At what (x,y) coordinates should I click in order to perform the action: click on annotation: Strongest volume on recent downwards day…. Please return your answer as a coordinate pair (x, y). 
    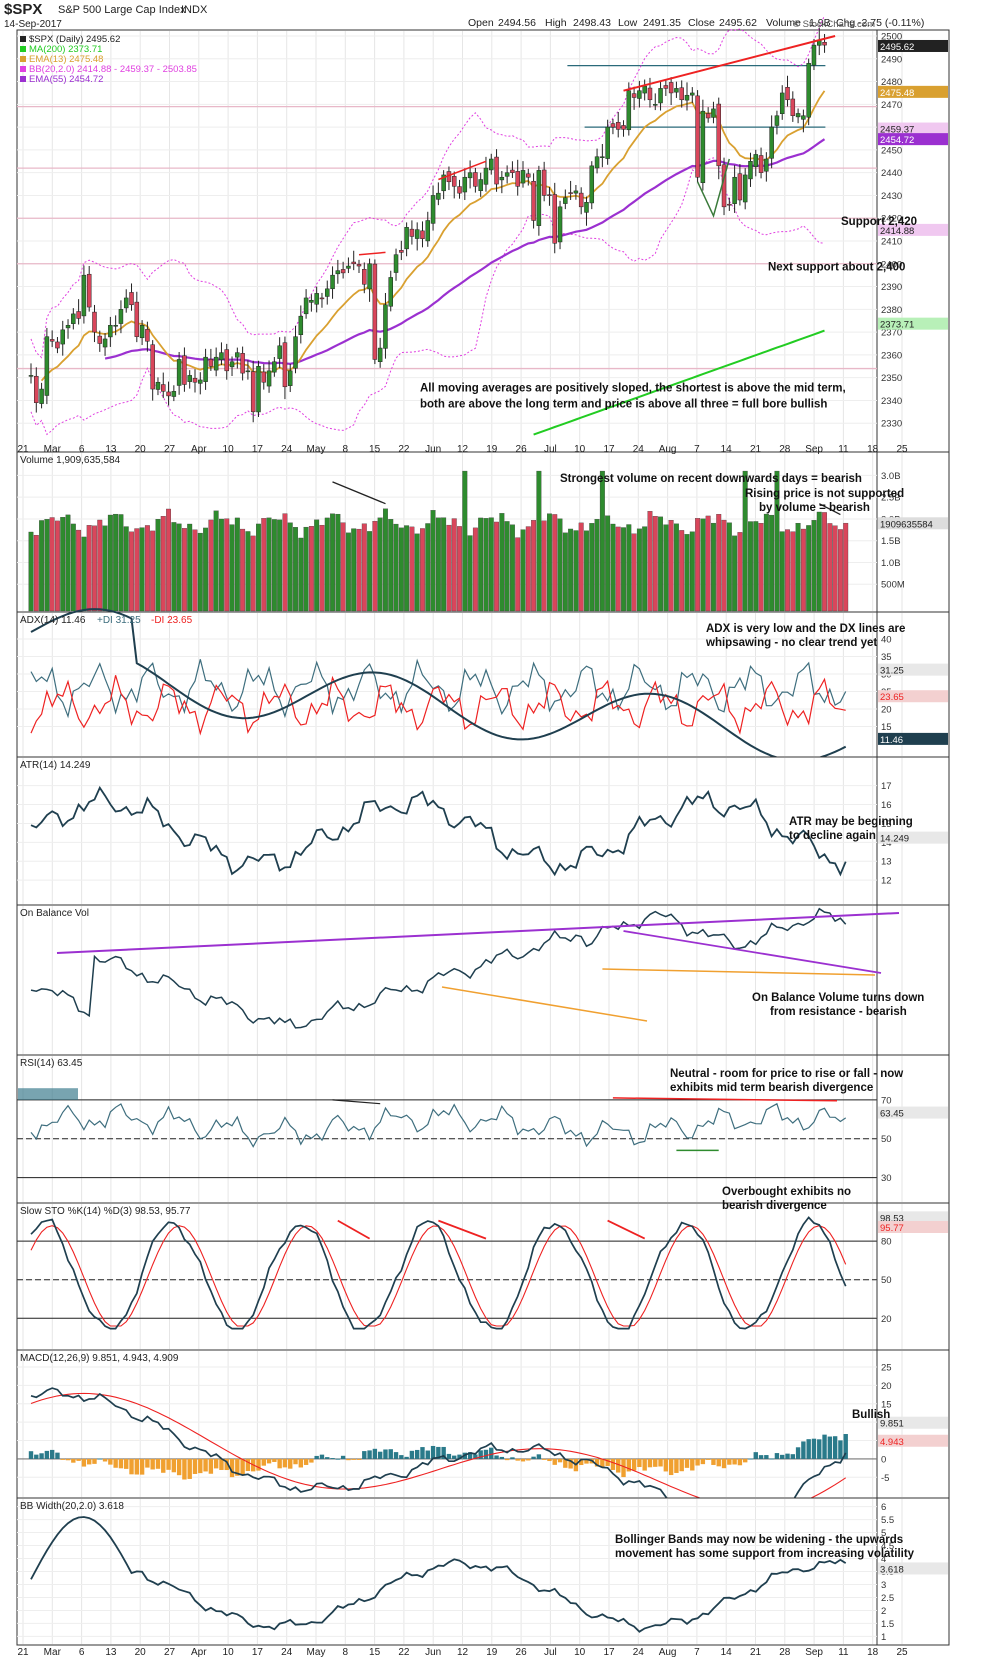
    Looking at the image, I should click on (711, 479).